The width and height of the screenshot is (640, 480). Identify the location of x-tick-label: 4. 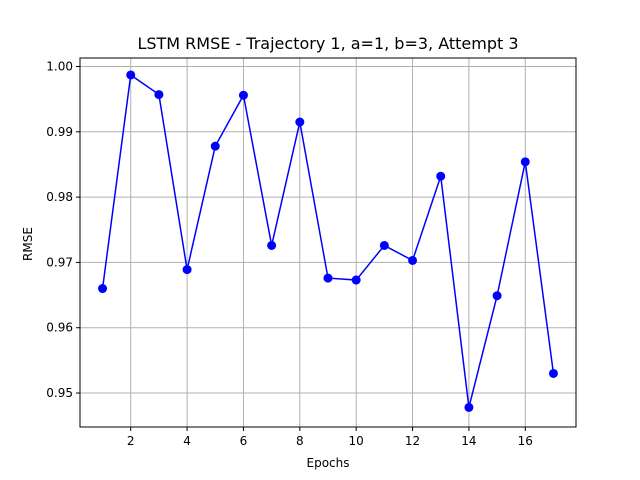
(187, 441).